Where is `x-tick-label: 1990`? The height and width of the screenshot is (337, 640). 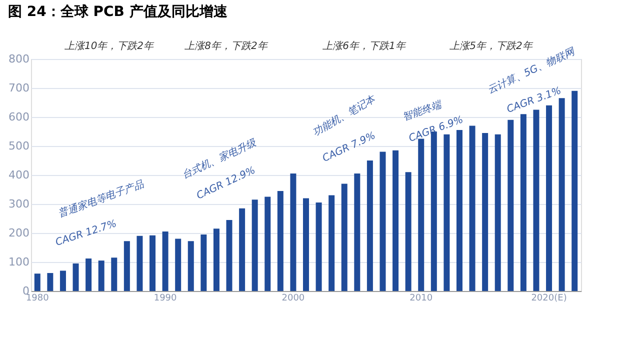
x-tick-label: 1990 is located at coordinates (166, 299).